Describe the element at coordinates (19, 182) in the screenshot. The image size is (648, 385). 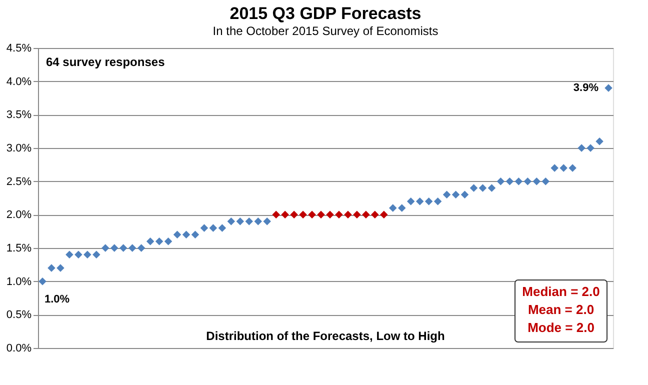
I see `y-tick-label: 2.5%` at that location.